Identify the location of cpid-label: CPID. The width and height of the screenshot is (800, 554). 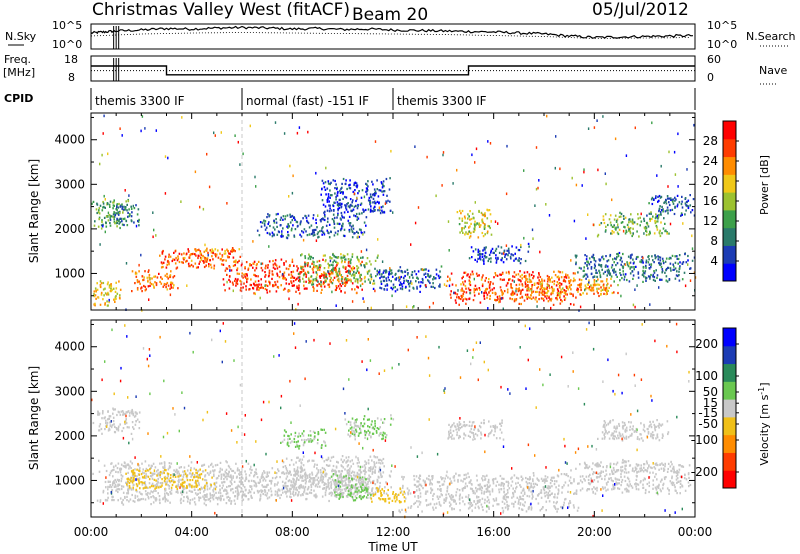
(18, 98).